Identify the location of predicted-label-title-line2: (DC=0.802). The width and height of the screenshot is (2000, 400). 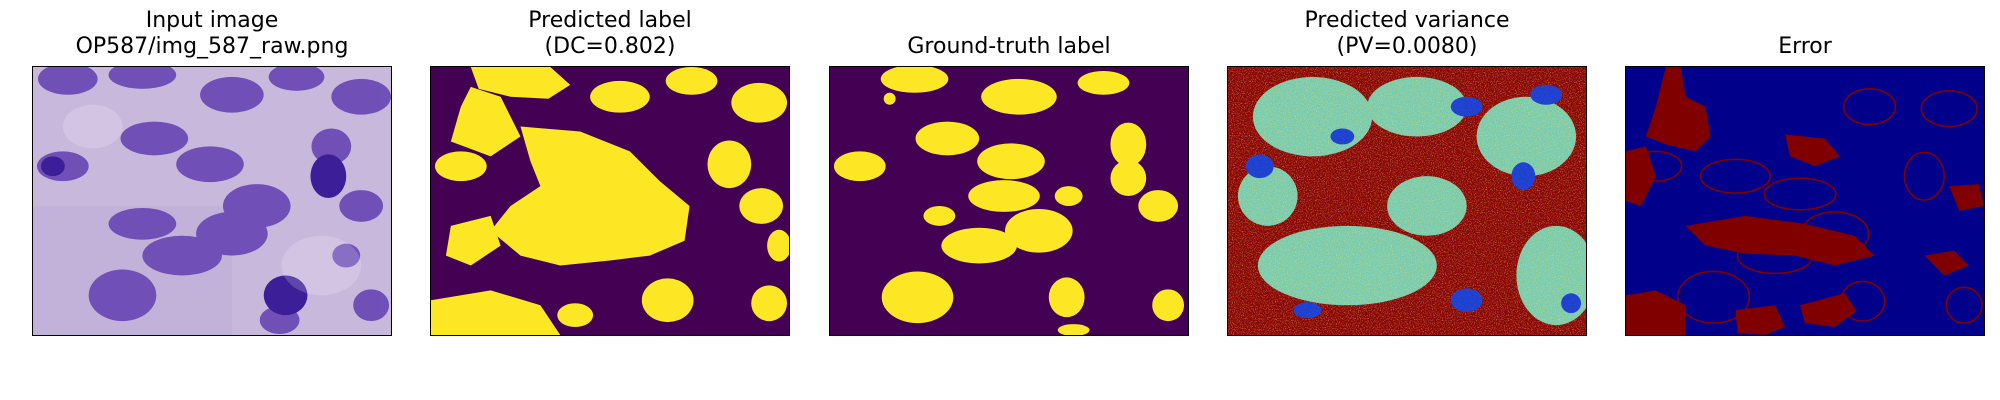
(610, 46).